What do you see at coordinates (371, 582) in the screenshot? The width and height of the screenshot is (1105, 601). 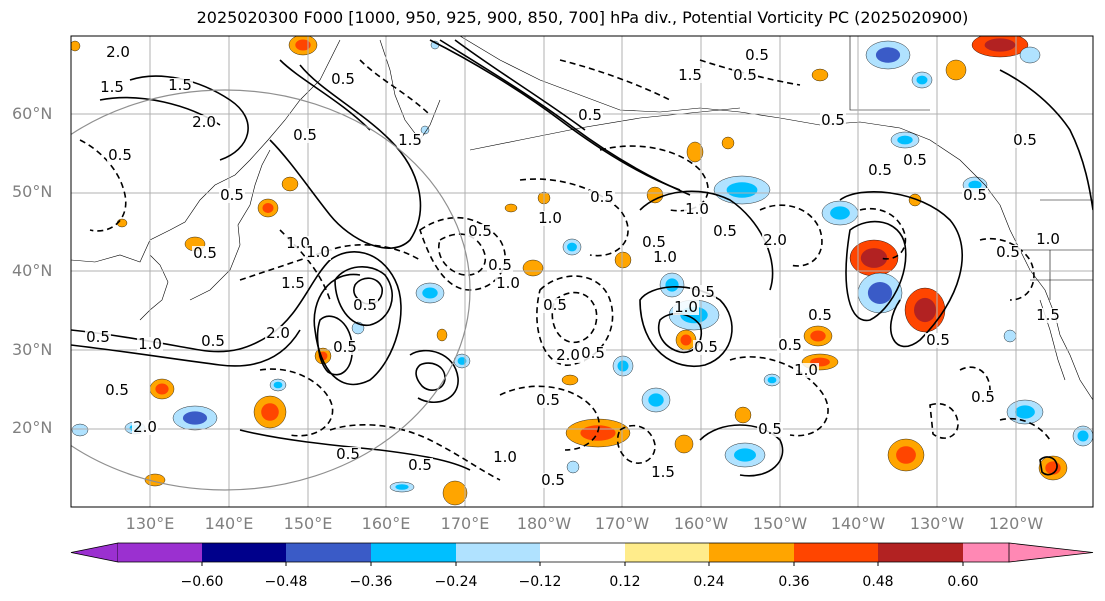 I see `colorbar-tick: −0.36` at bounding box center [371, 582].